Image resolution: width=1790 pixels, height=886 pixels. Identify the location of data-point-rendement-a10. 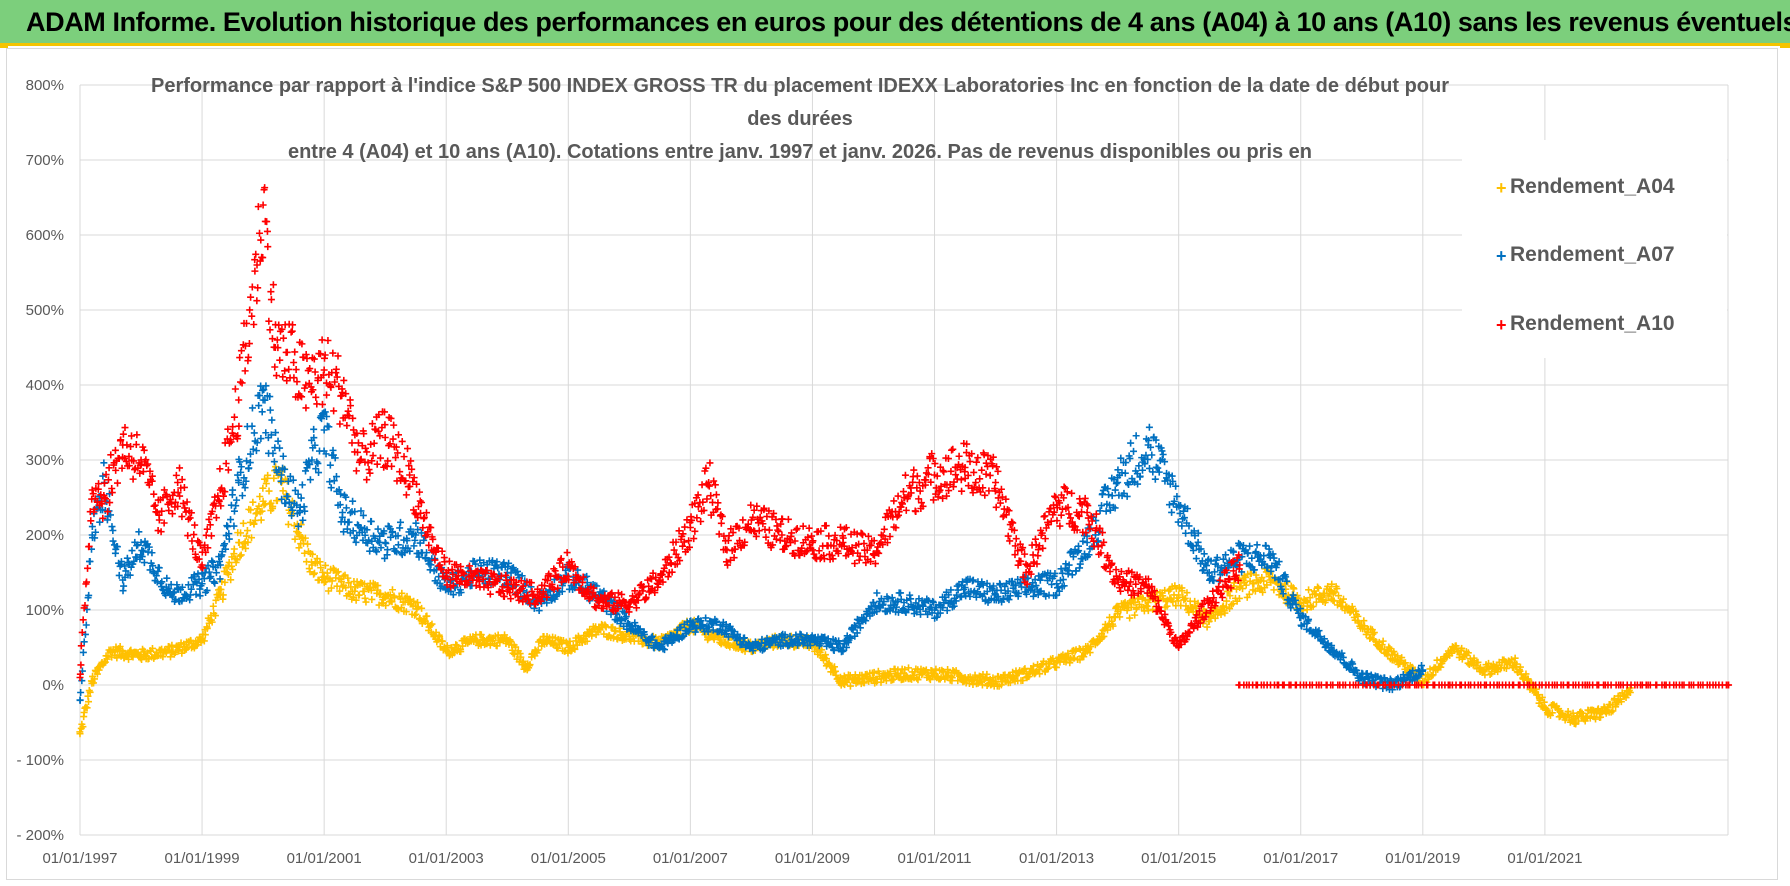
(996, 482).